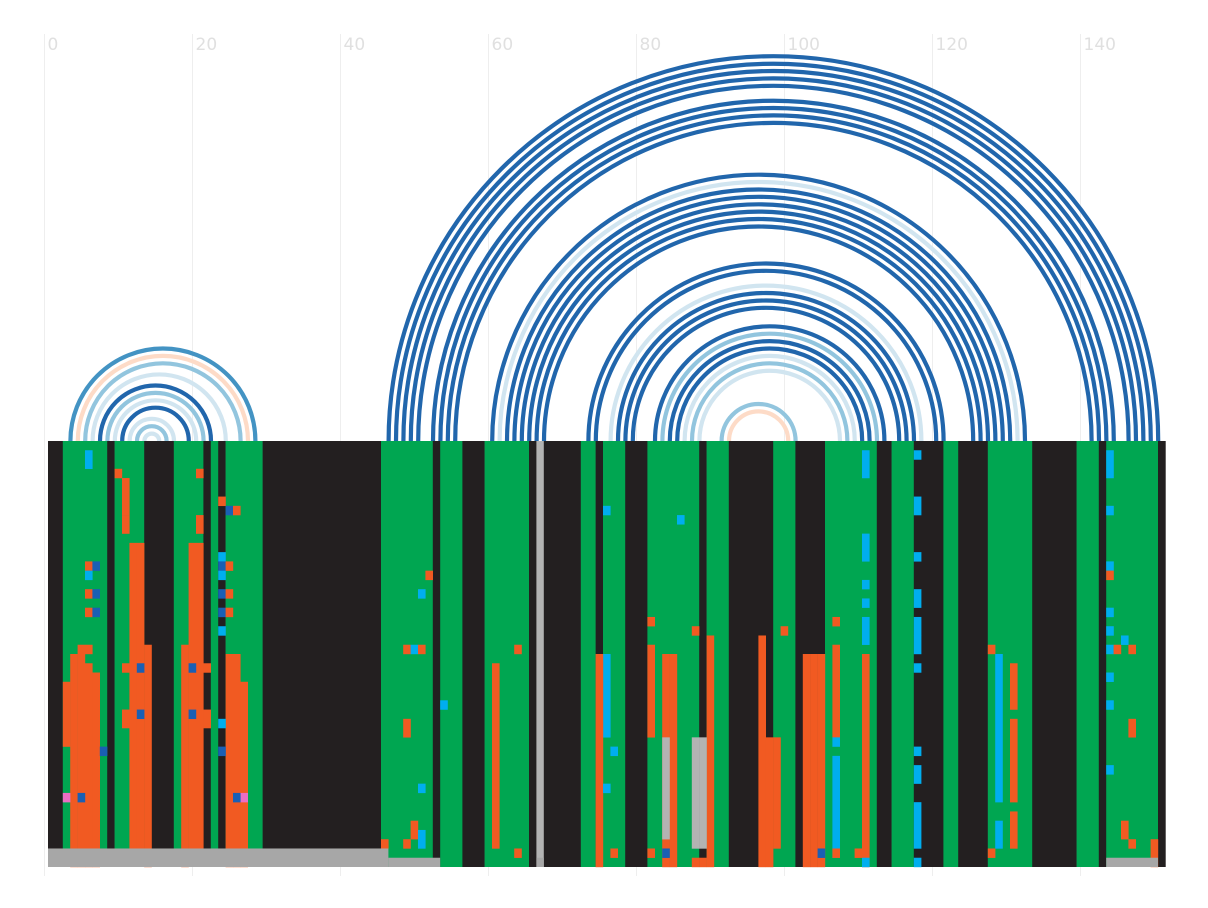 The image size is (1208, 908). Describe the element at coordinates (163, 394) in the screenshot. I see `pair-arc-medium` at that location.